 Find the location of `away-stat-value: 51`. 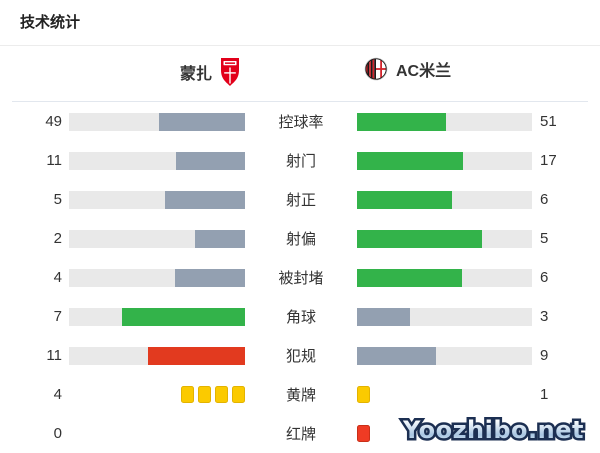

away-stat-value: 51 is located at coordinates (548, 121).